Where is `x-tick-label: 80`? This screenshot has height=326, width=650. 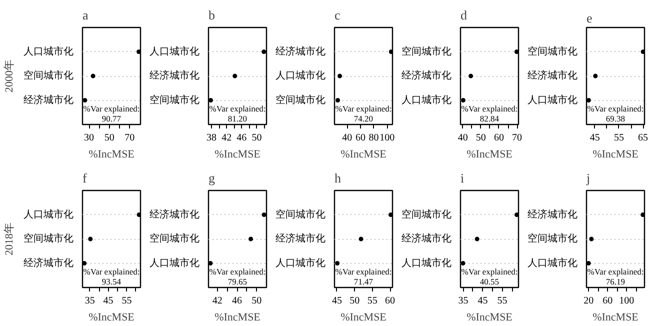
x-tick-label: 80 is located at coordinates (373, 138).